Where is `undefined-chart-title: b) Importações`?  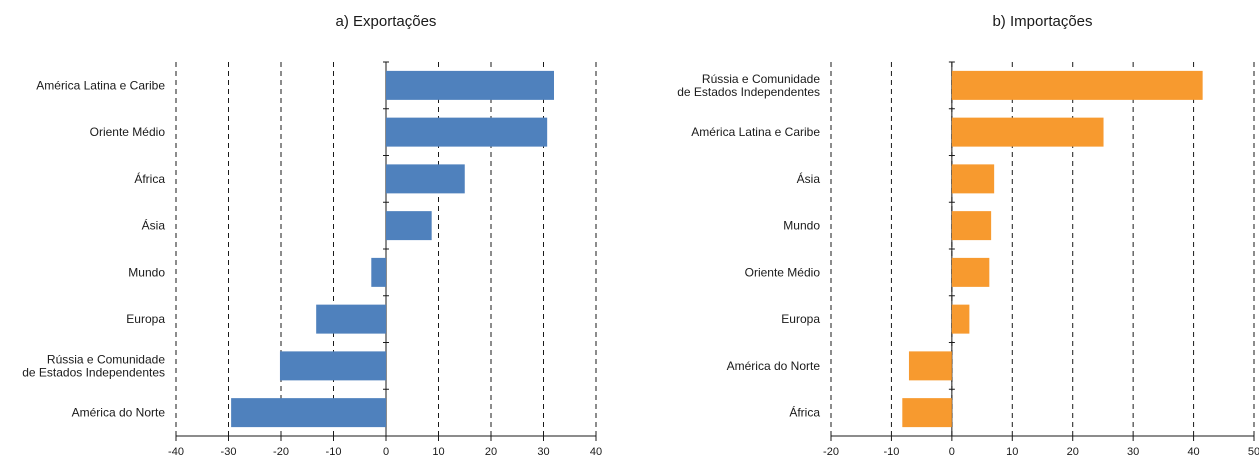
undefined-chart-title: b) Importações is located at coordinates (1042, 21).